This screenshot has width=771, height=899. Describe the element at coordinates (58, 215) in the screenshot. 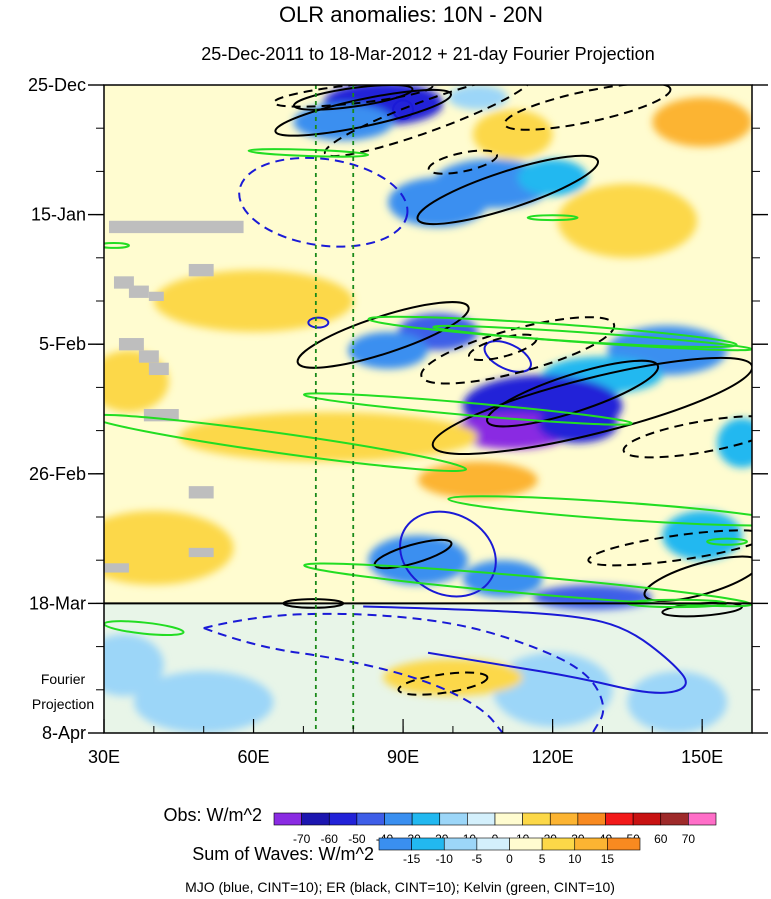

I see `y-tick-label: 15-Jan` at that location.